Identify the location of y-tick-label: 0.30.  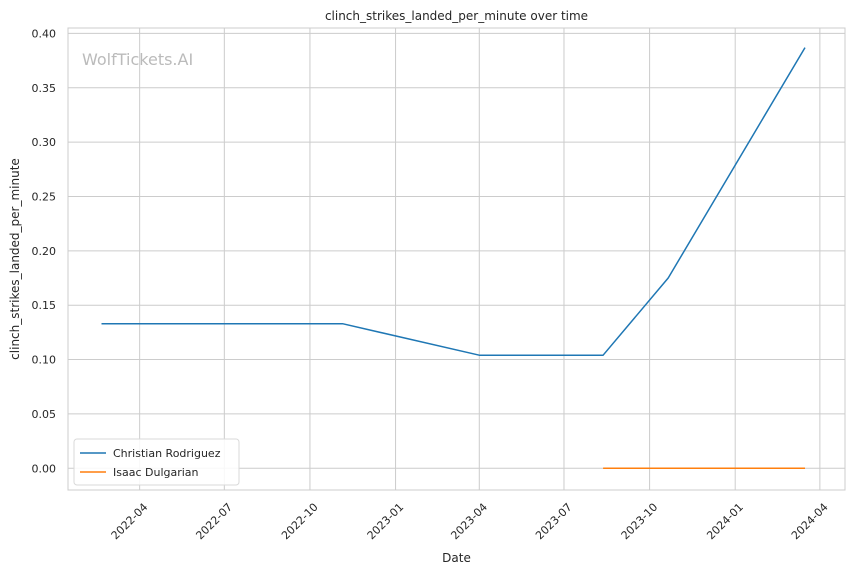
(44, 142).